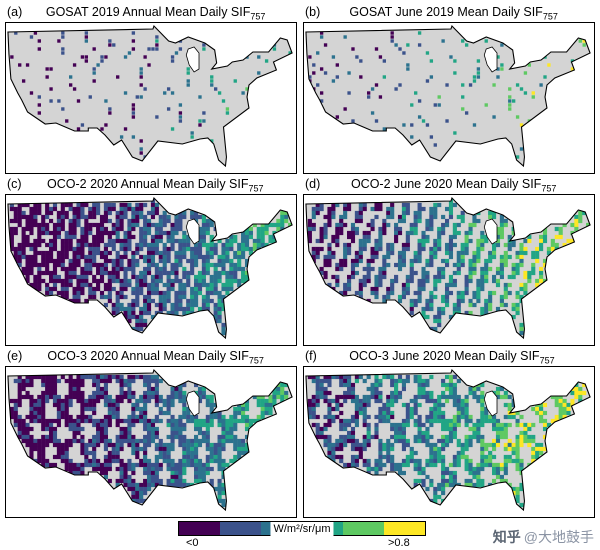  Describe the element at coordinates (15, 356) in the screenshot. I see `panel-tag-e: (e)` at that location.